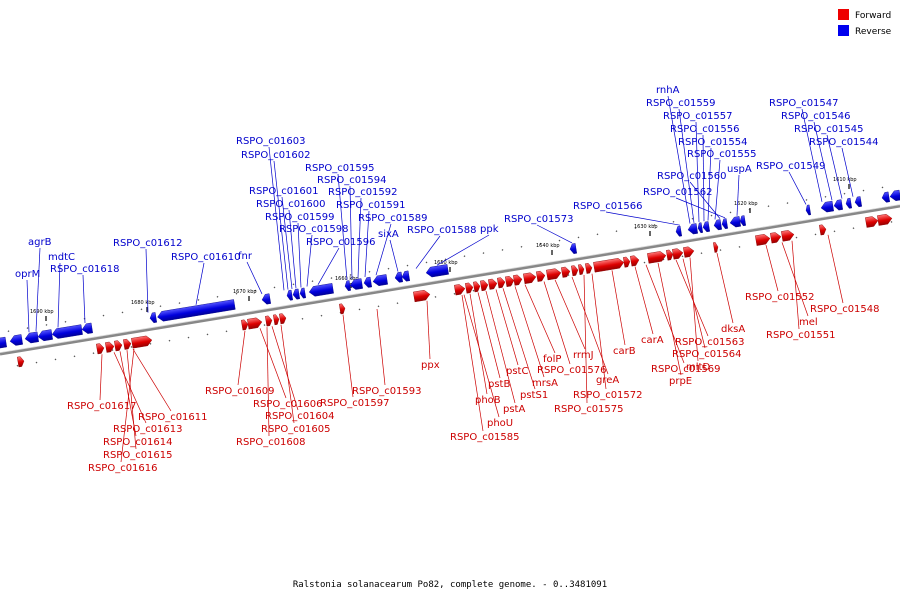 Image resolution: width=900 pixels, height=600 pixels. I want to click on forward-gene-label: ppx, so click(430, 365).